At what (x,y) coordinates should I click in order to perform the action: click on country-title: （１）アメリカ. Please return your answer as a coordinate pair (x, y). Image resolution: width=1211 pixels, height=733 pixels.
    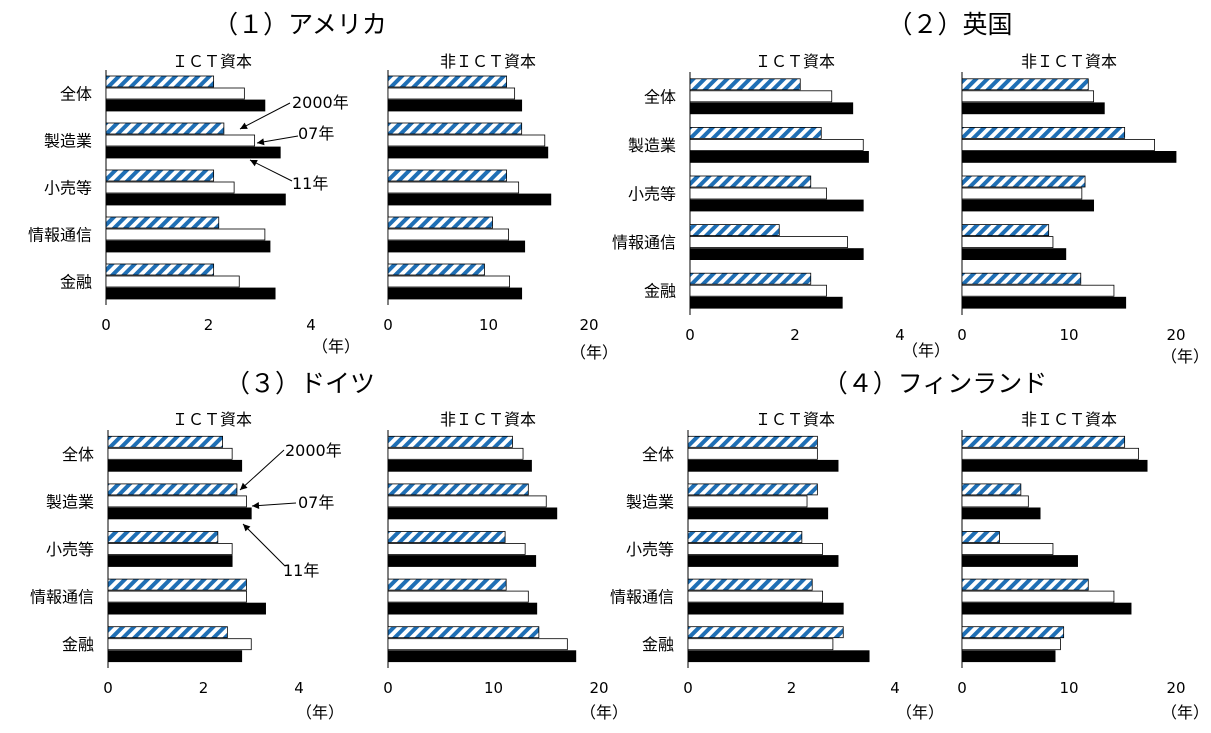
    Looking at the image, I should click on (300, 24).